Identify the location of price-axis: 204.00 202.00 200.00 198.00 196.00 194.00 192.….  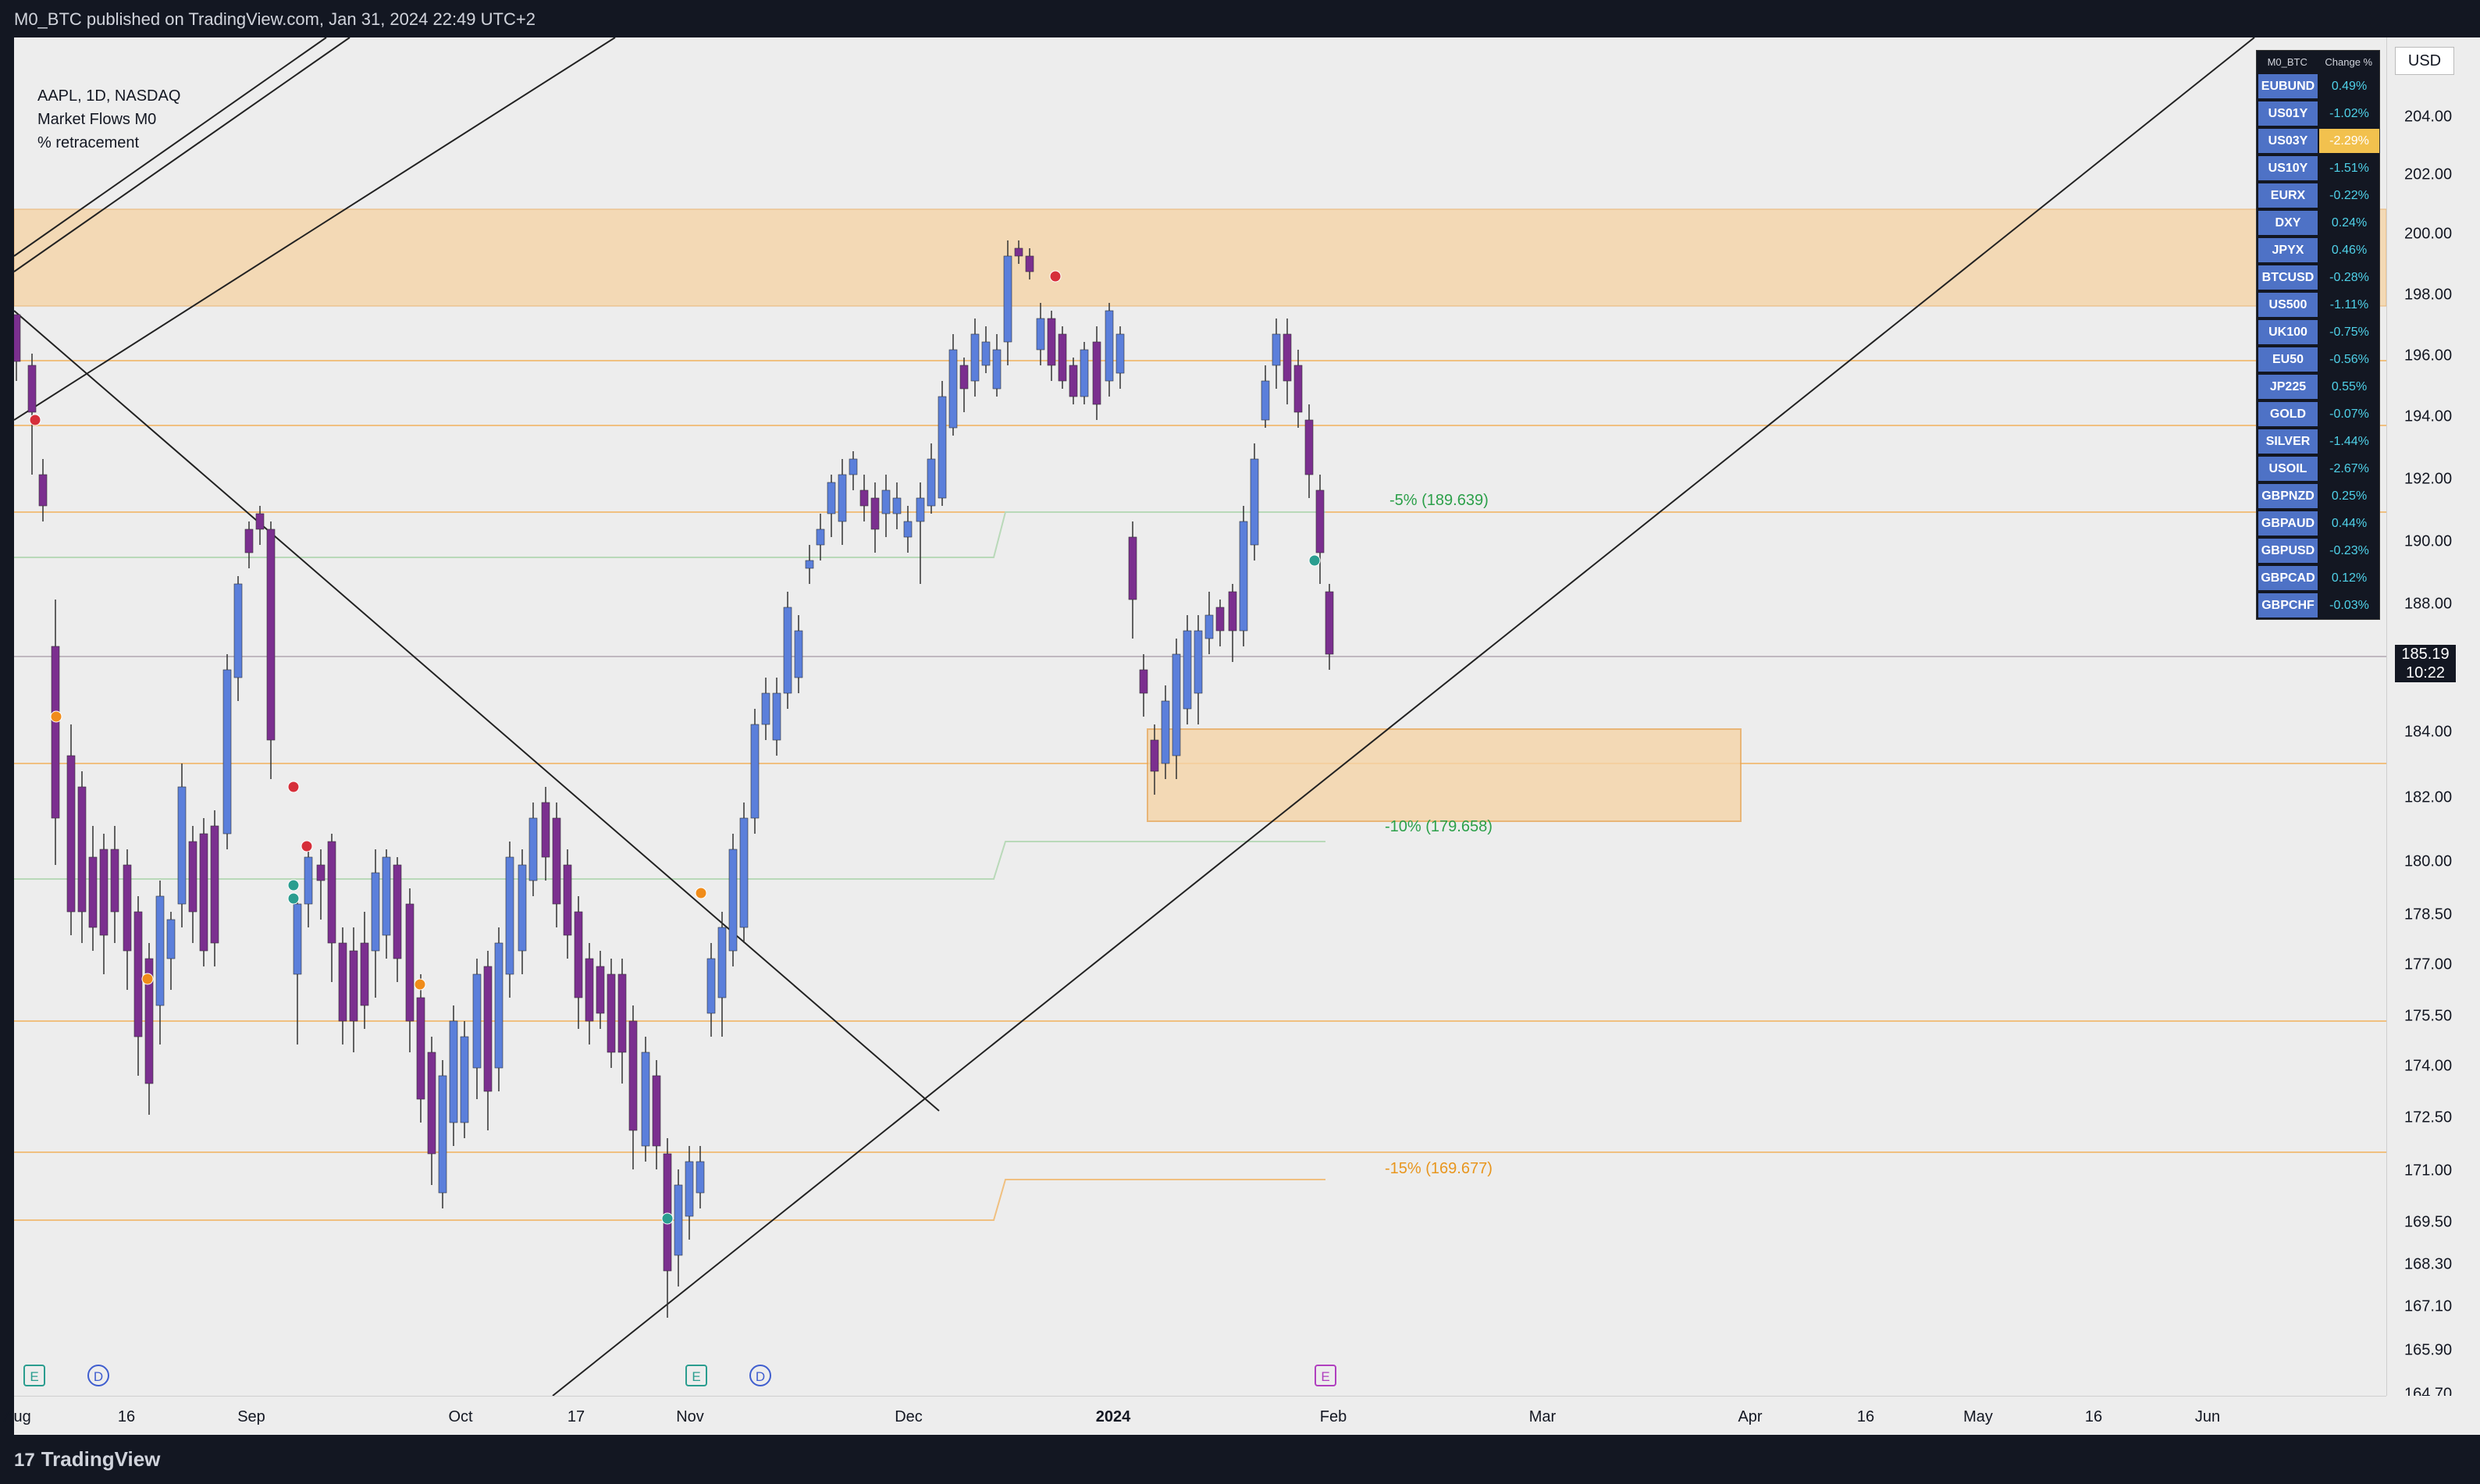
(2433, 720).